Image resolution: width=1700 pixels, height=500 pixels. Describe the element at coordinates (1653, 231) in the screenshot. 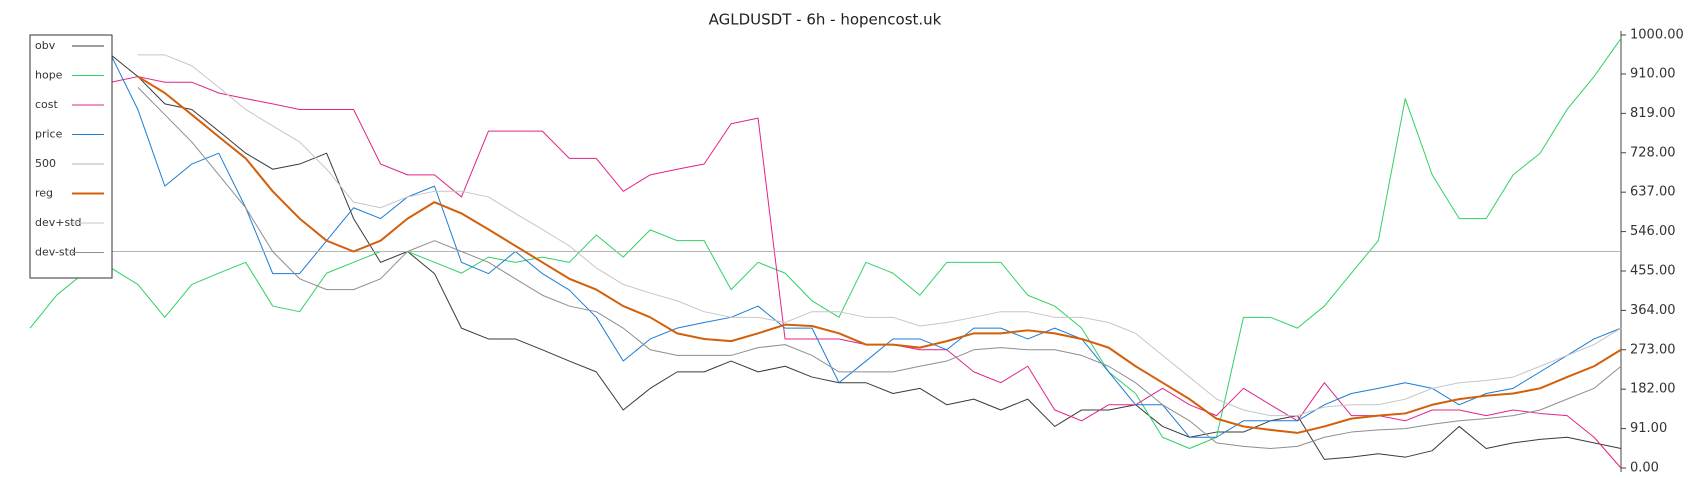

I see `y-tick-label: 546.00` at that location.